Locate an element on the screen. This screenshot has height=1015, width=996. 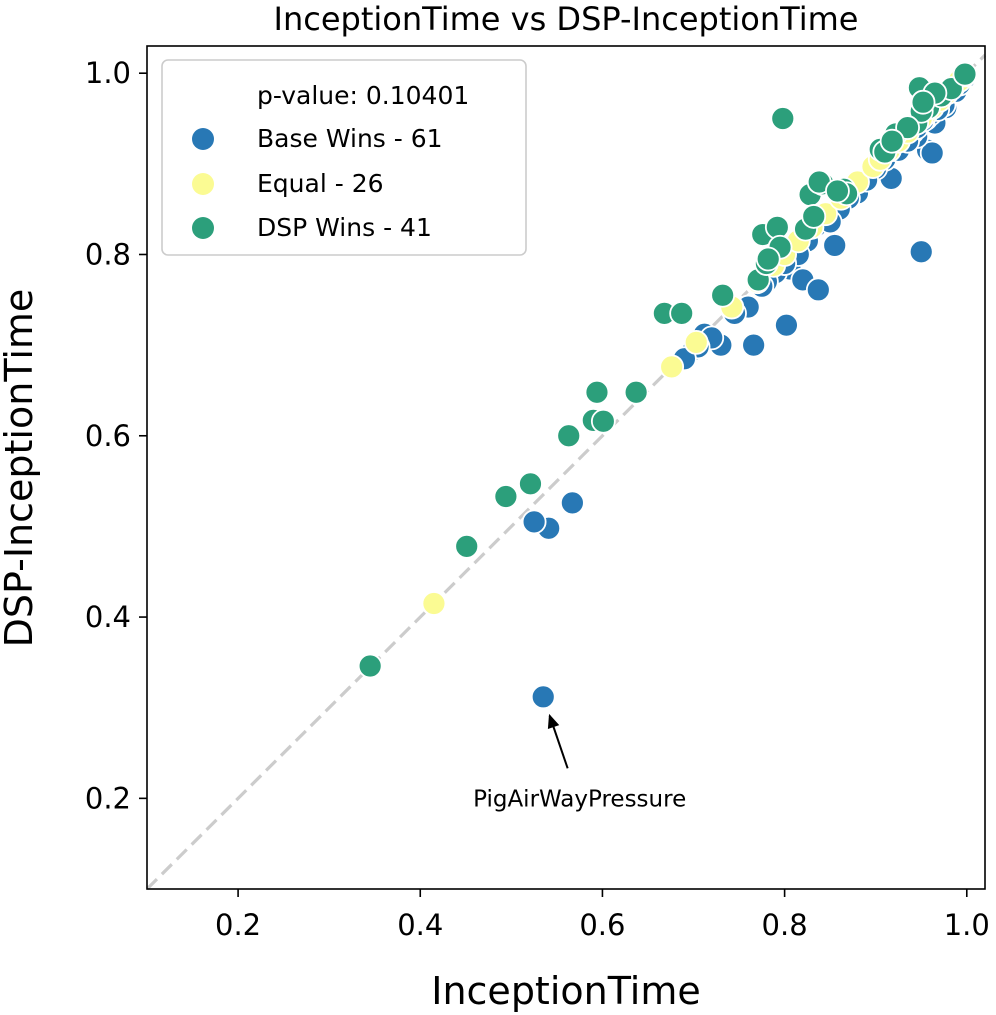
legend-label-base-wins: Base Wins - 61 is located at coordinates (350, 138).